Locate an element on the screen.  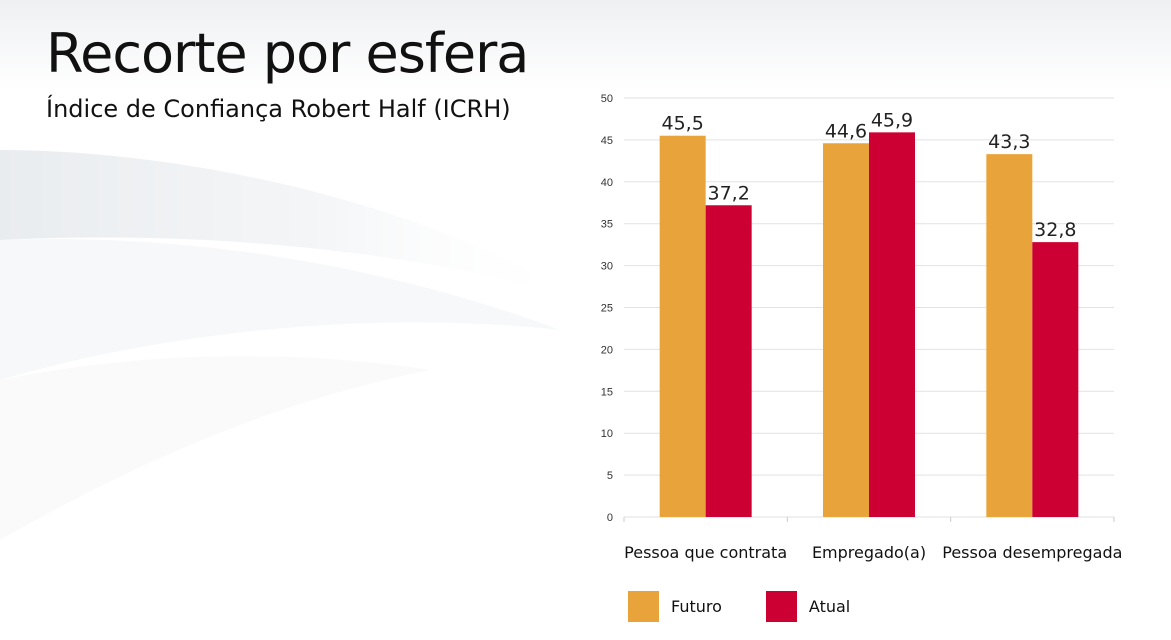
x-category-label: Empregado(a) is located at coordinates (869, 552).